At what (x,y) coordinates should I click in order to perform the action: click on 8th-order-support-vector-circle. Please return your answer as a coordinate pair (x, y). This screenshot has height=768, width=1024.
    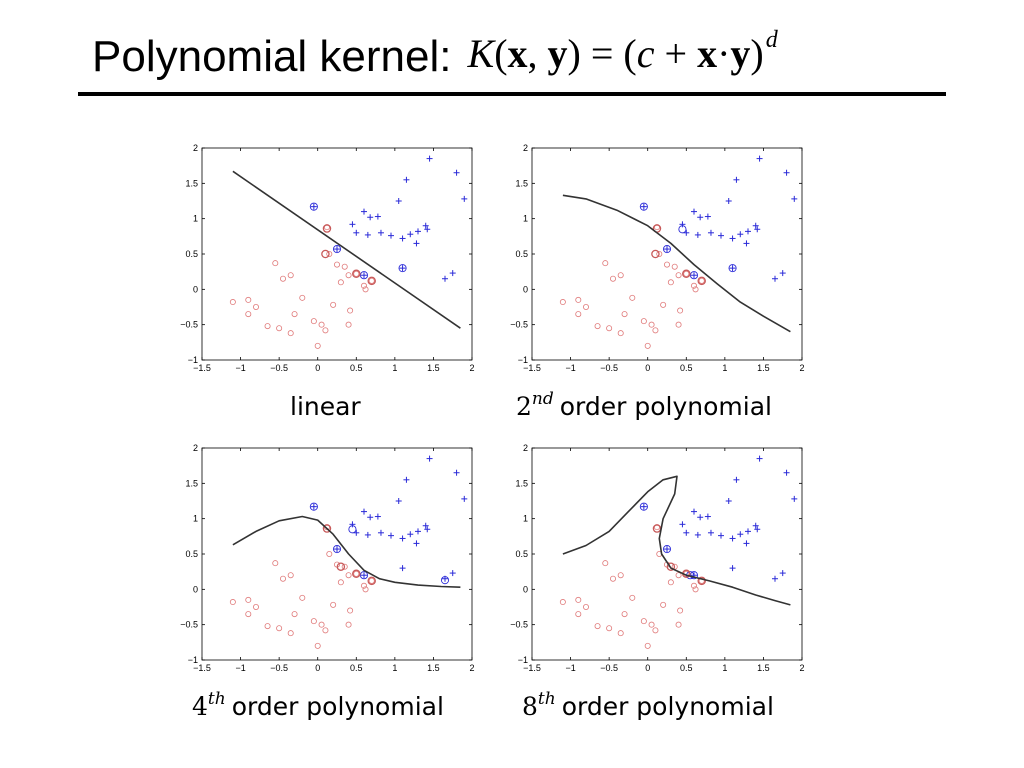
    Looking at the image, I should click on (701, 581).